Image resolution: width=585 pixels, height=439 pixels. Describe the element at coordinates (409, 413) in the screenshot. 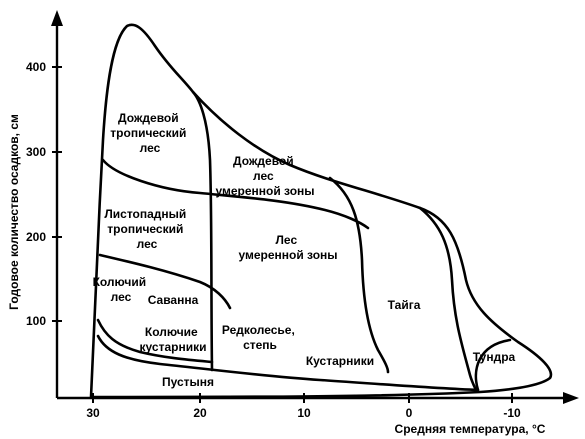

I see `x-tick-label-0: 0` at that location.